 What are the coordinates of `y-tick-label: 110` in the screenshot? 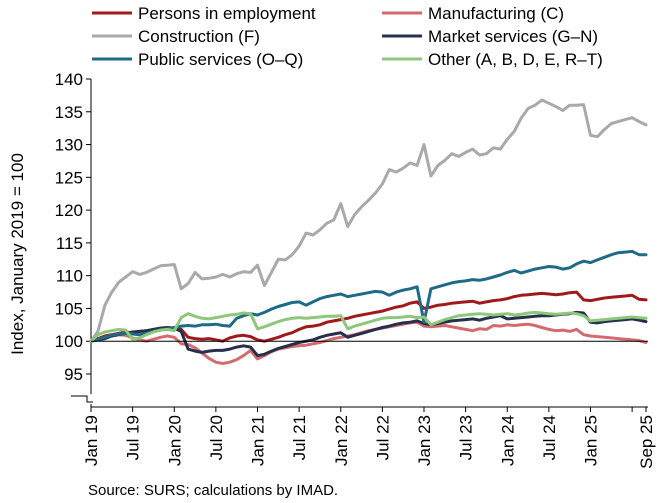 It's located at (69, 276).